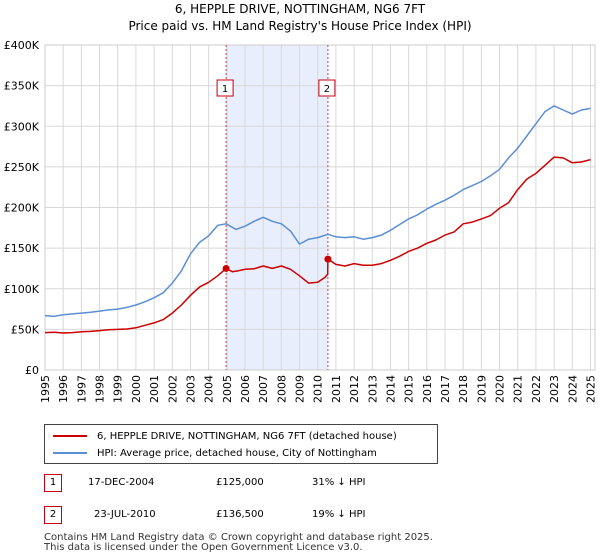 The width and height of the screenshot is (600, 560). I want to click on x-tick-label: 2017, so click(445, 389).